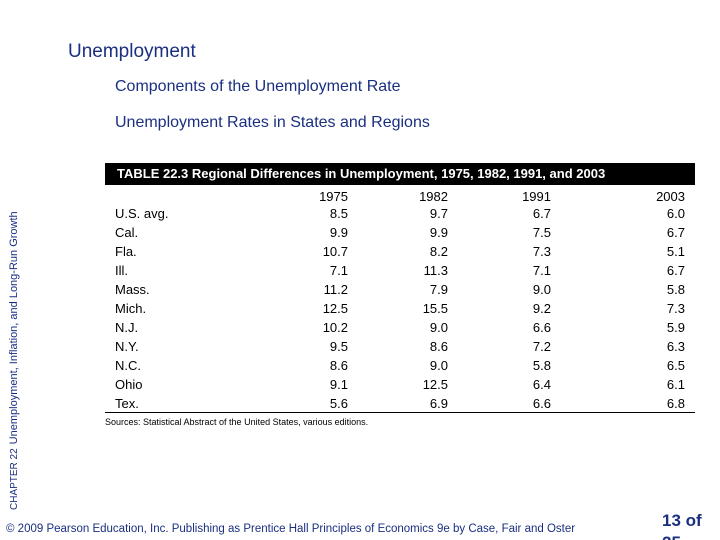  I want to click on table-cell: 9.2, so click(541, 308).